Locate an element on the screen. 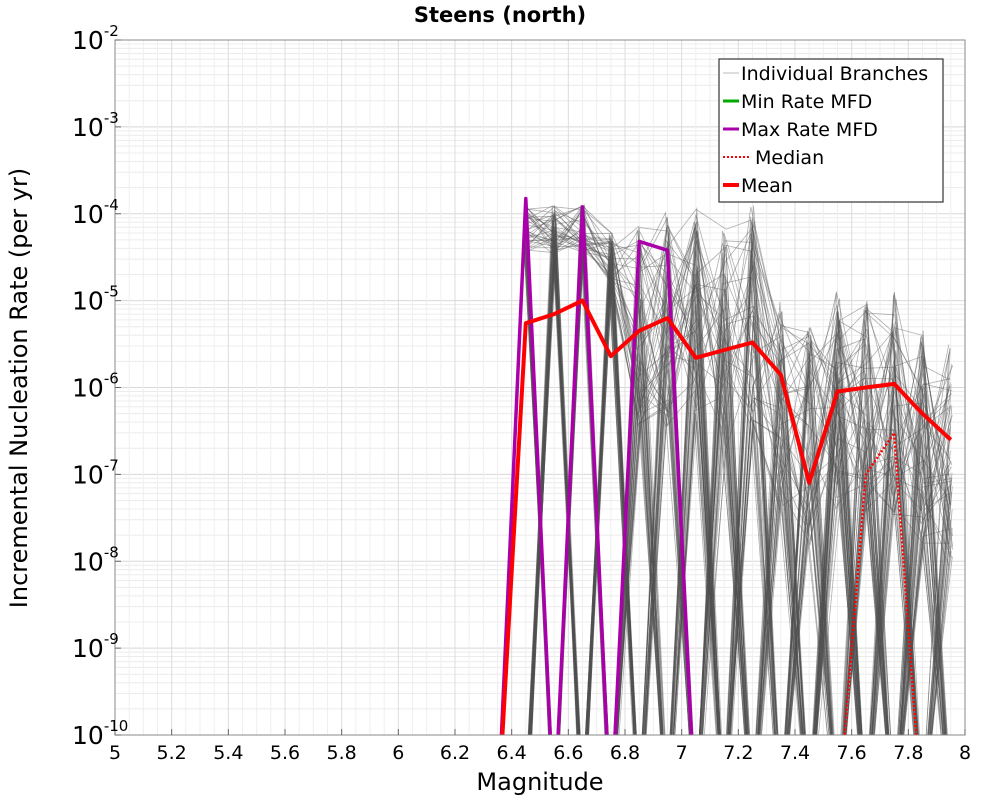 This screenshot has width=1000, height=800. x-tick-label: 6.2 is located at coordinates (455, 753).